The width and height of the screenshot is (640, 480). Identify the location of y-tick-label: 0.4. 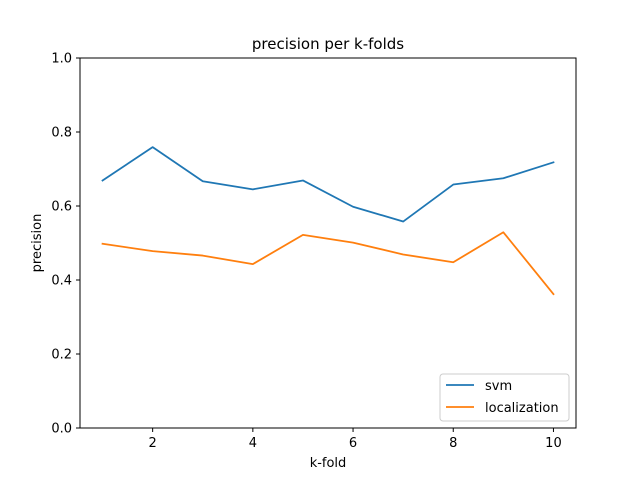
(61, 281).